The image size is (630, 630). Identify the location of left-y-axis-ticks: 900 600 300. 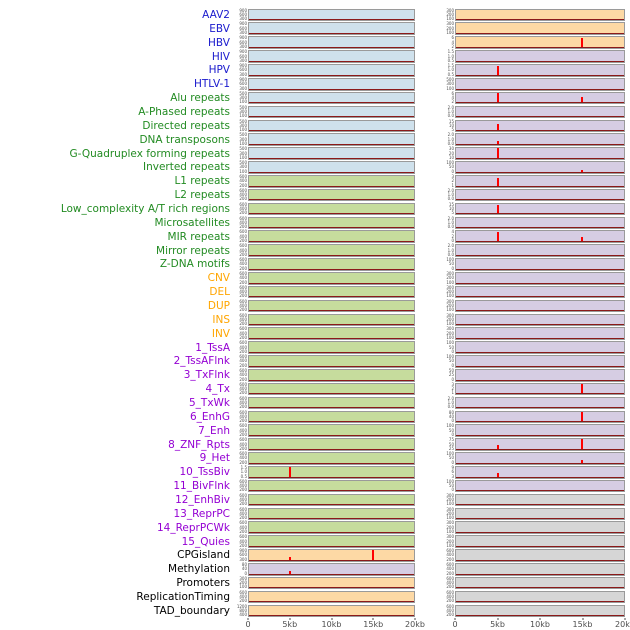
(241, 42).